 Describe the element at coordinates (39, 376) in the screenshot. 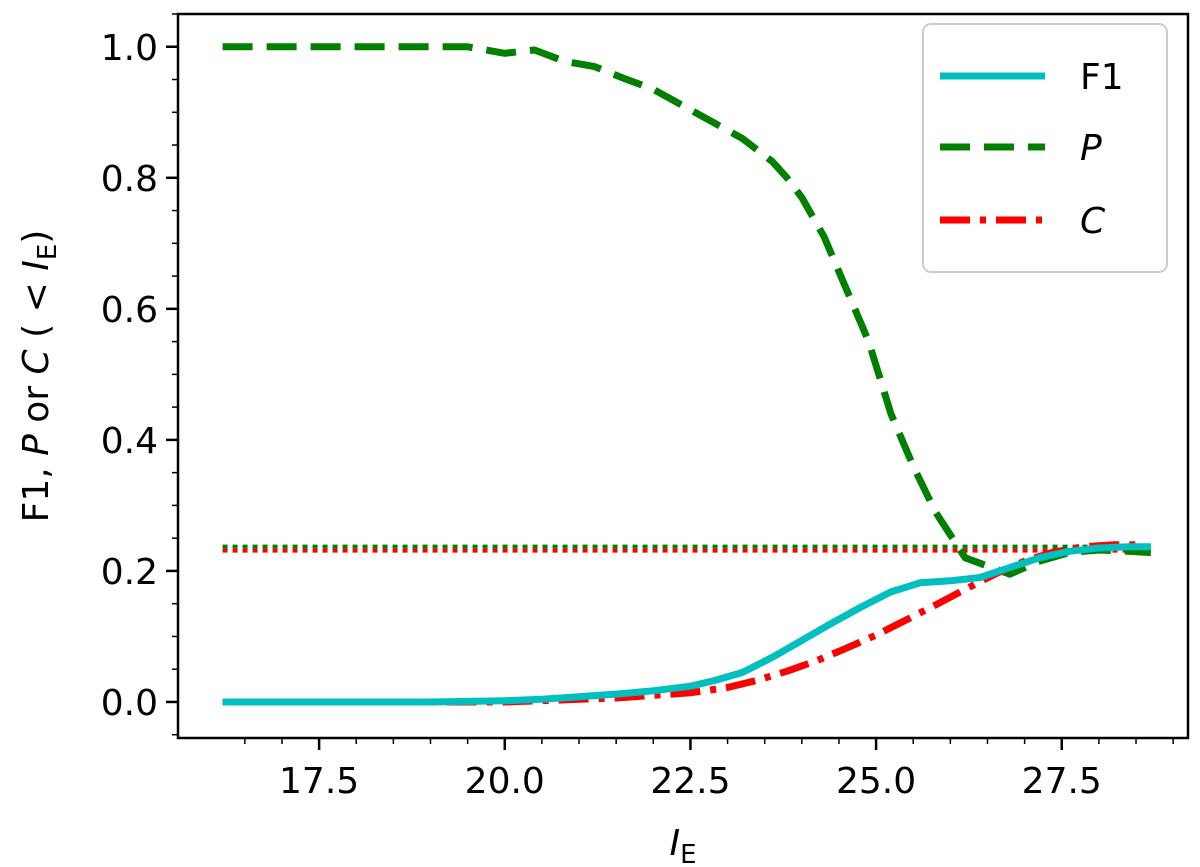

I see `y-axis-label: F1, P or C ( < IE)` at that location.